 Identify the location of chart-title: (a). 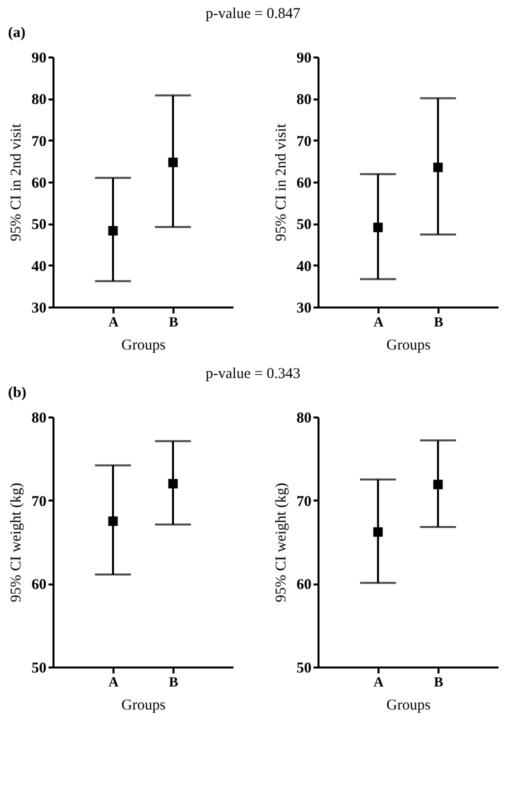
(17, 33).